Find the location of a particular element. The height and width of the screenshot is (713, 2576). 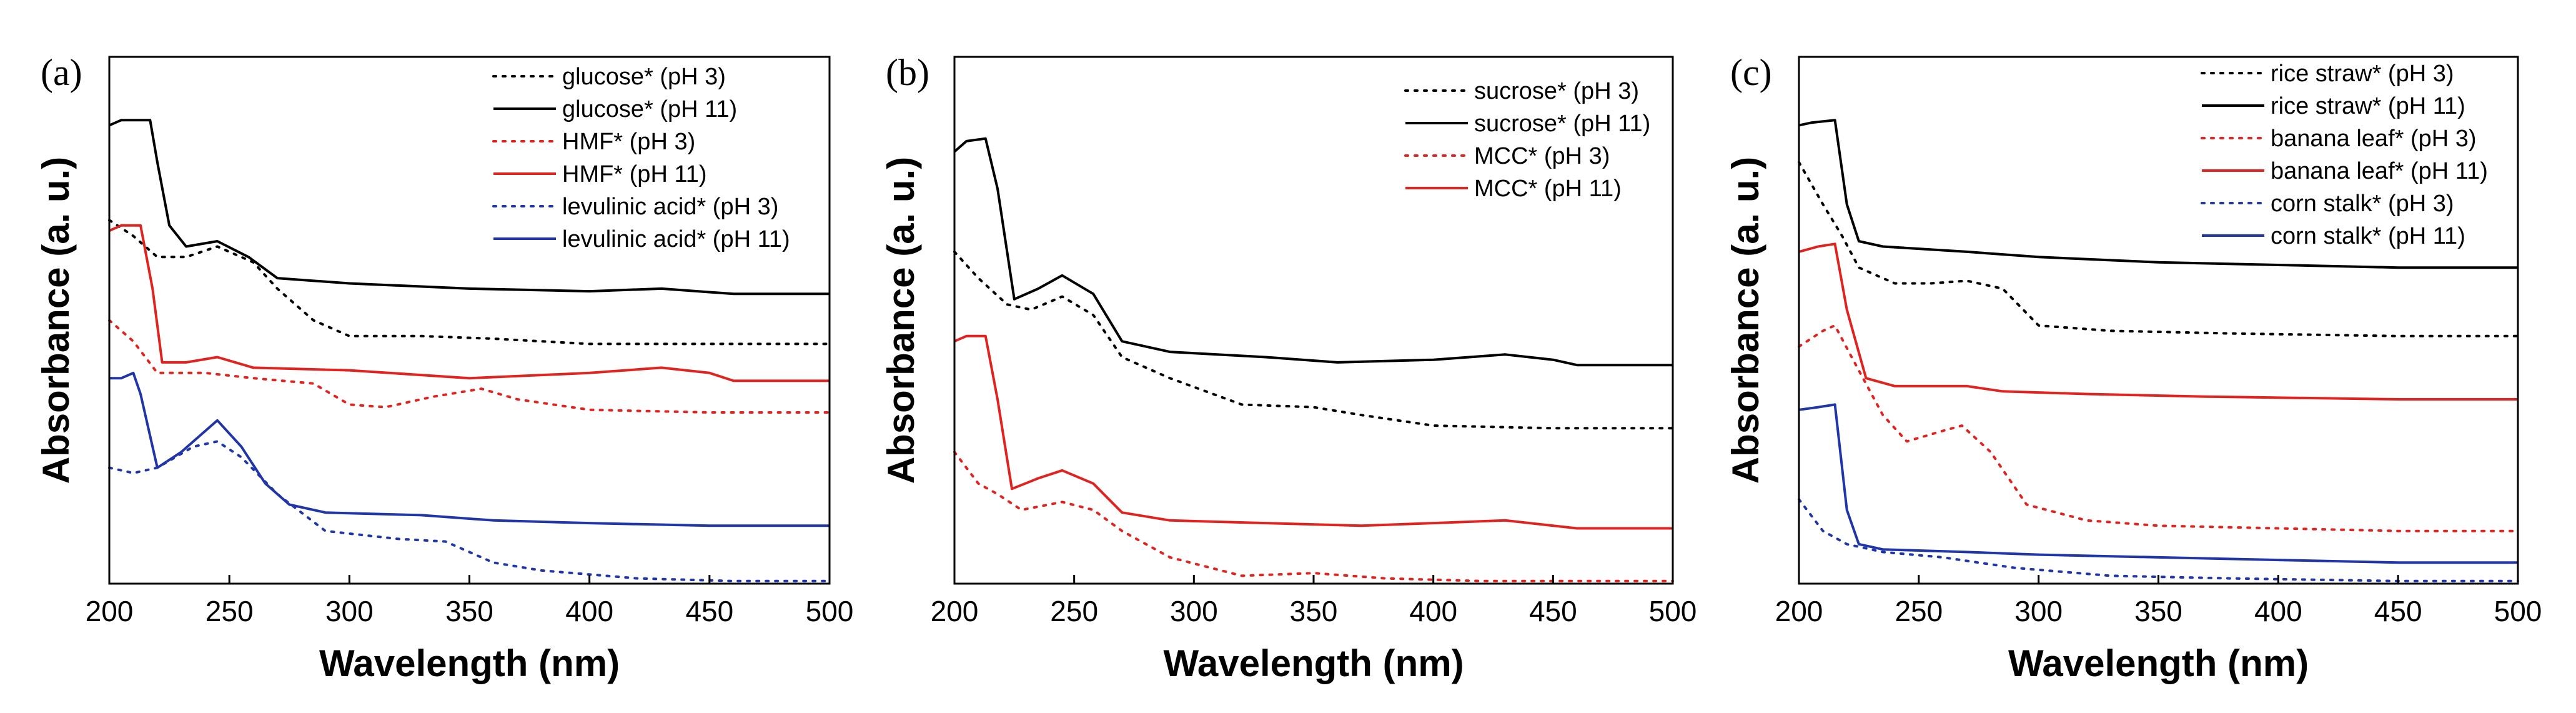

legend-label: MCC* (pH 11) is located at coordinates (1548, 189).